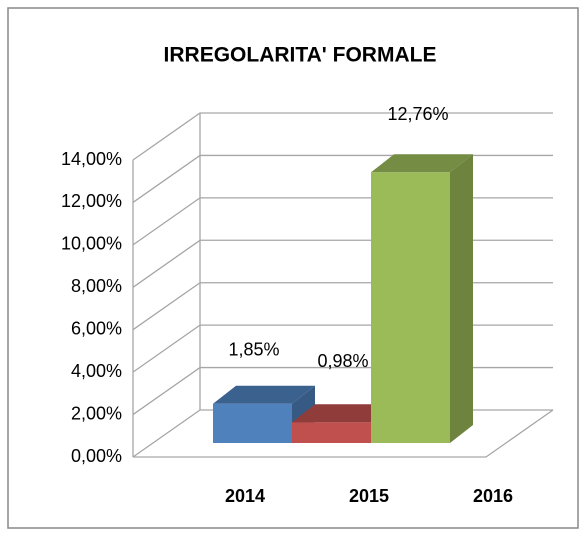  Describe the element at coordinates (245, 496) in the screenshot. I see `x-tick-label: 2014` at that location.